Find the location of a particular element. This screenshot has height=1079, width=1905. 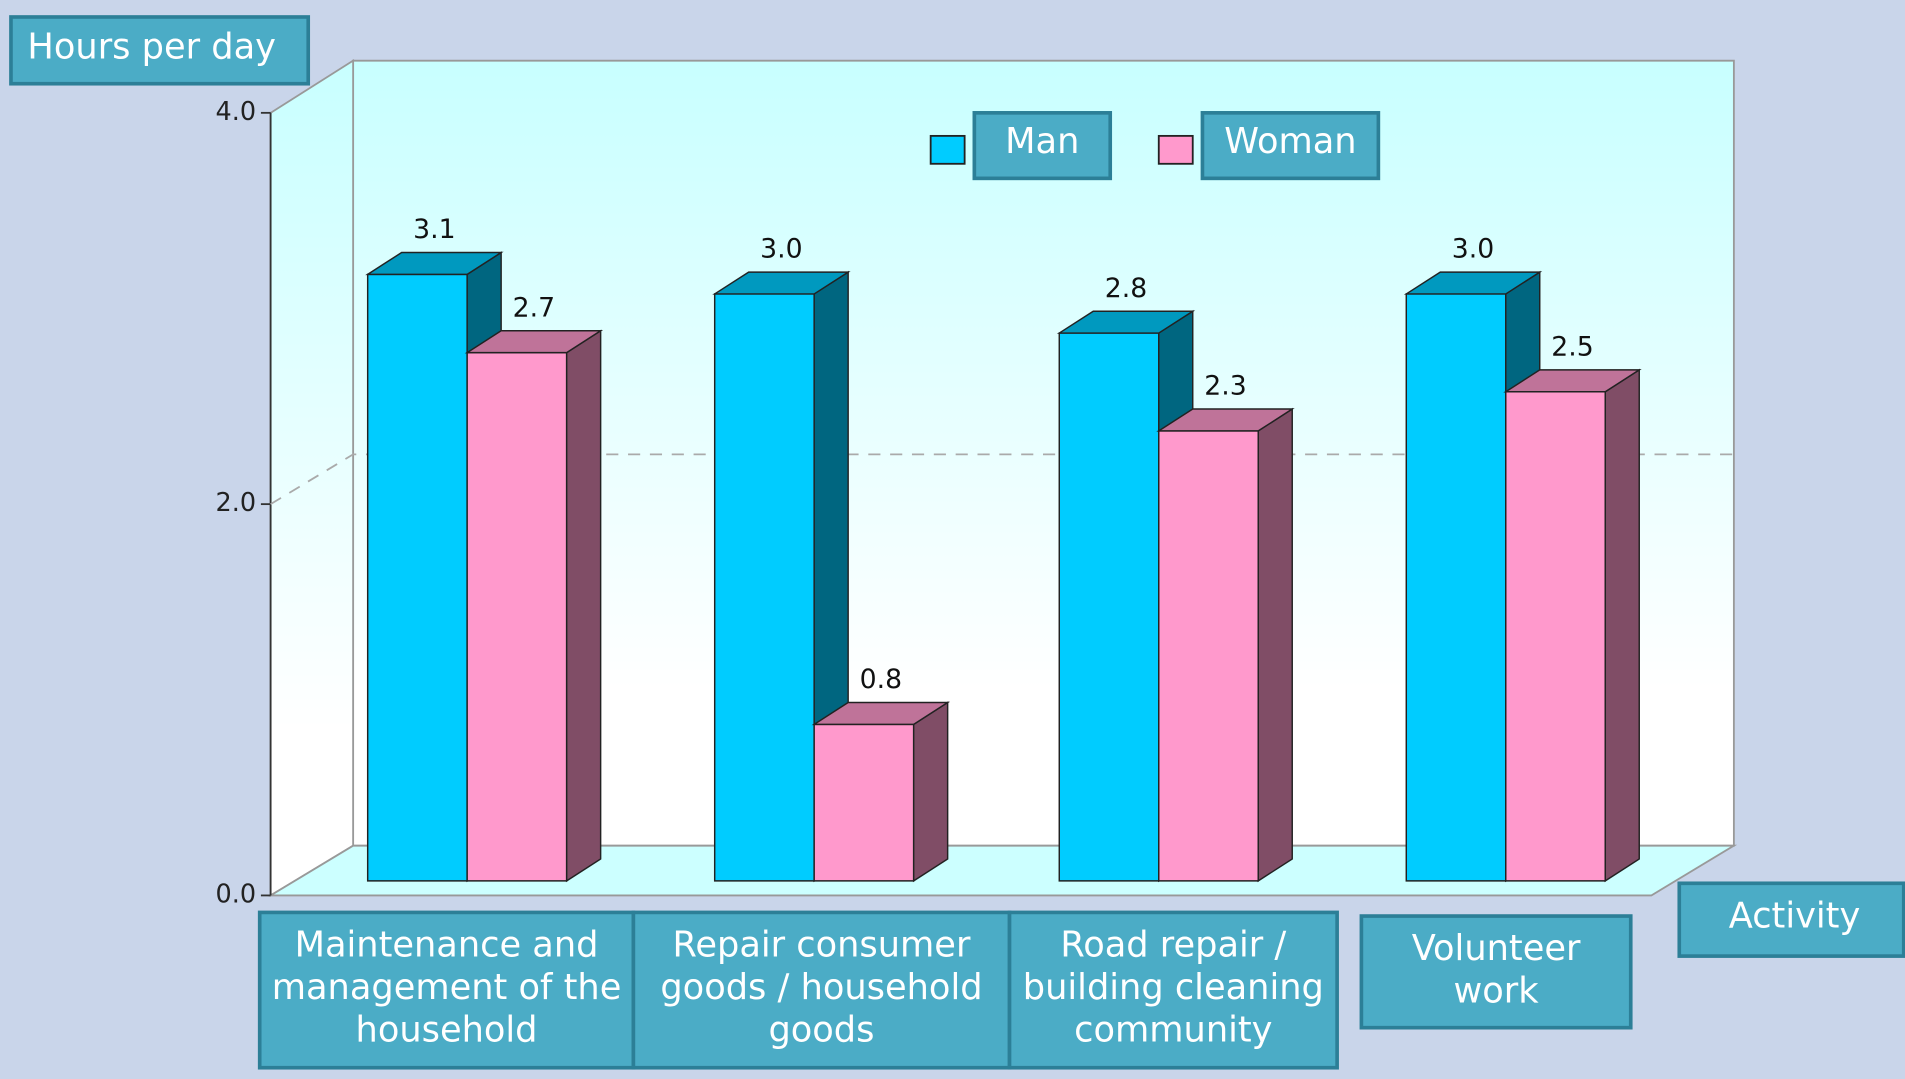

y-tick-label: 0.0 is located at coordinates (236, 894).